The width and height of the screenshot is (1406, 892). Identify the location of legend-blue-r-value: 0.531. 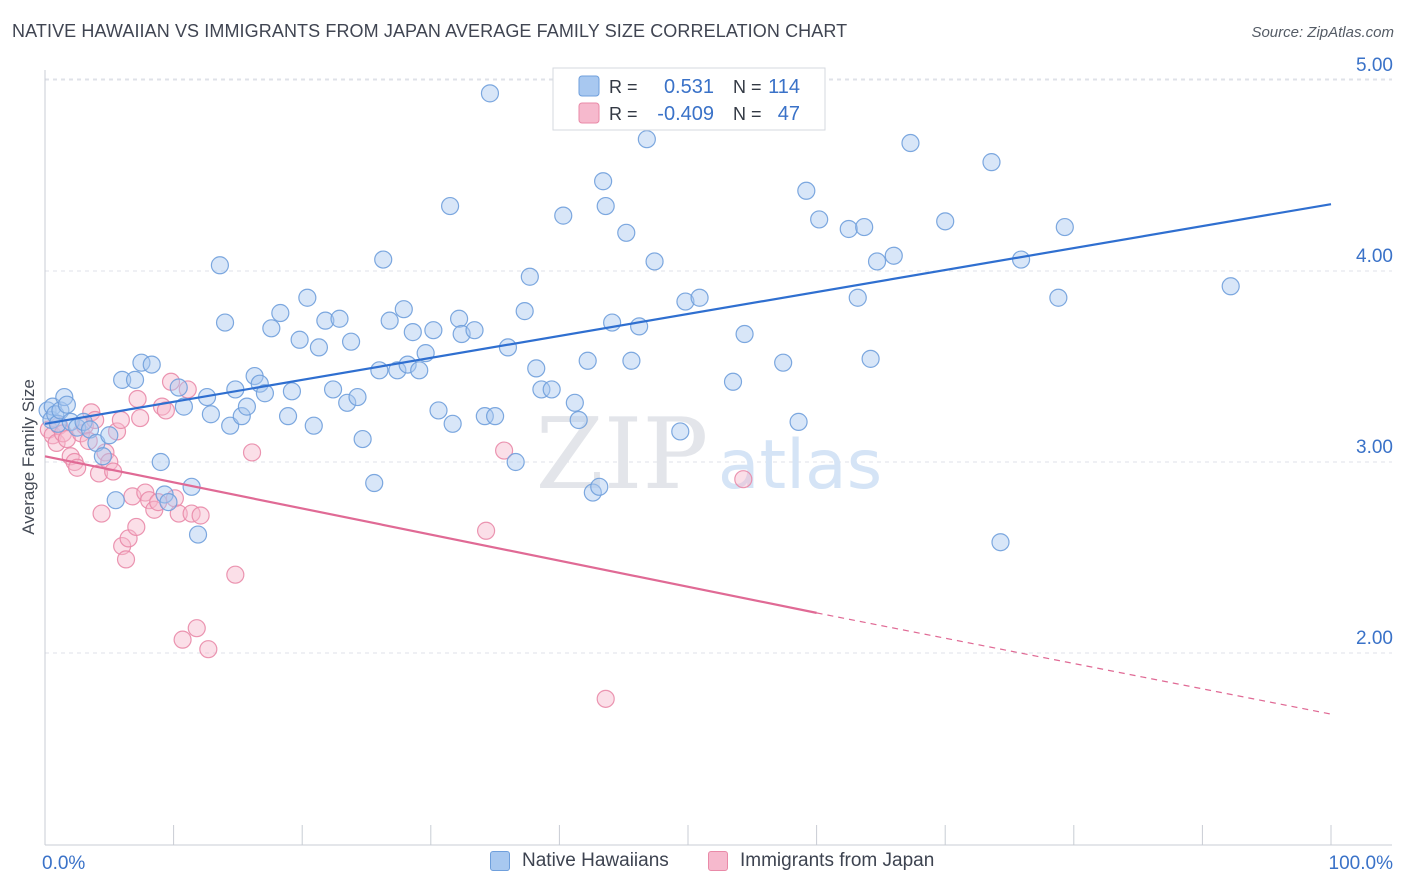
(689, 87).